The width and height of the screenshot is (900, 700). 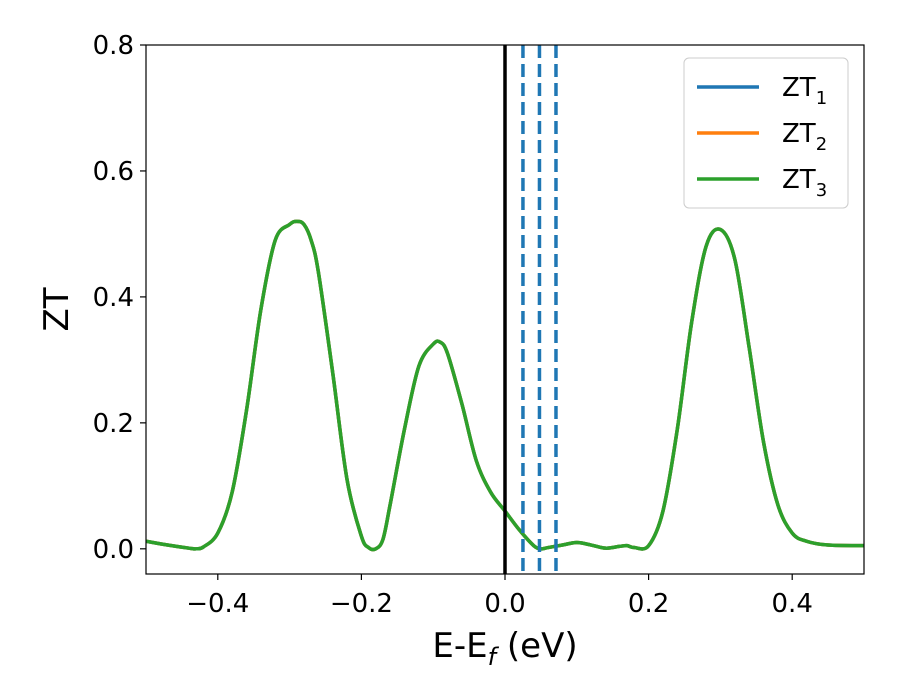 I want to click on x-tick-label: 0.2, so click(x=648, y=604).